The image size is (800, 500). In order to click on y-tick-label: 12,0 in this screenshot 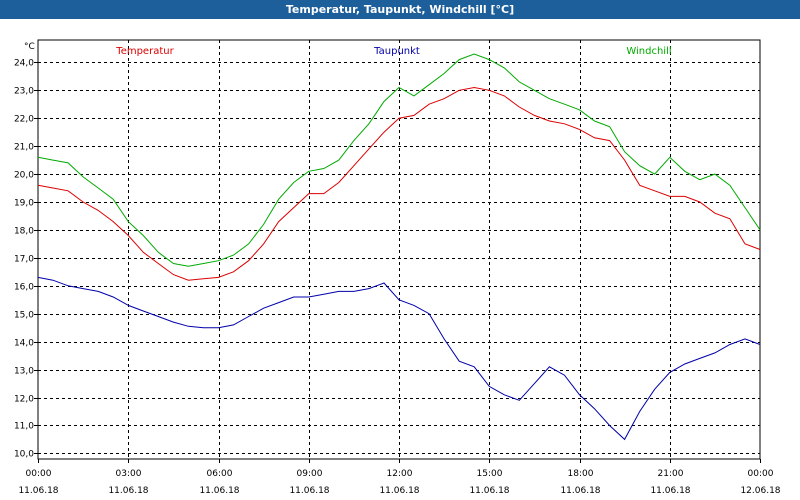, I will do `click(24, 400)`.